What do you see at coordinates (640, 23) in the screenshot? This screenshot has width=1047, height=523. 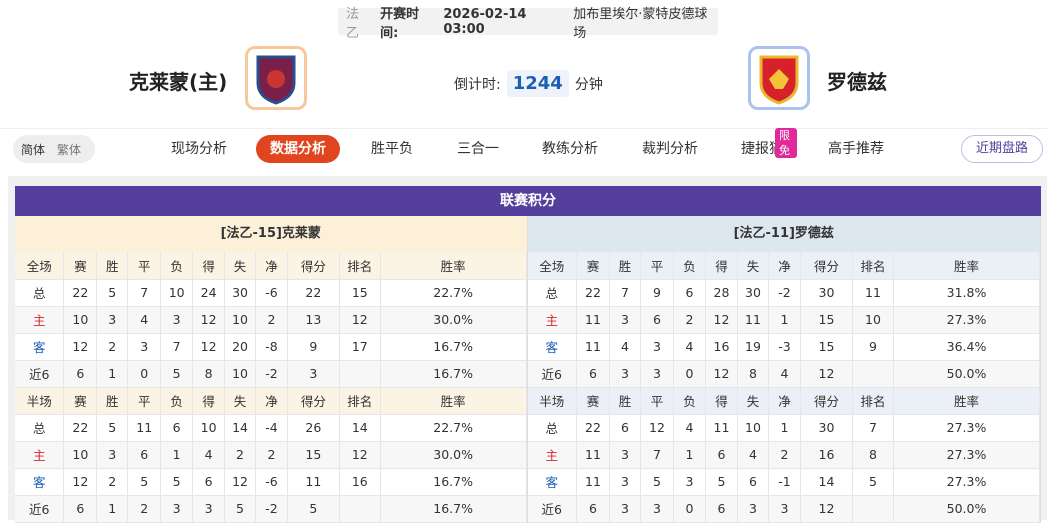 I see `venue: 加布里埃尔·蒙特皮德球场` at bounding box center [640, 23].